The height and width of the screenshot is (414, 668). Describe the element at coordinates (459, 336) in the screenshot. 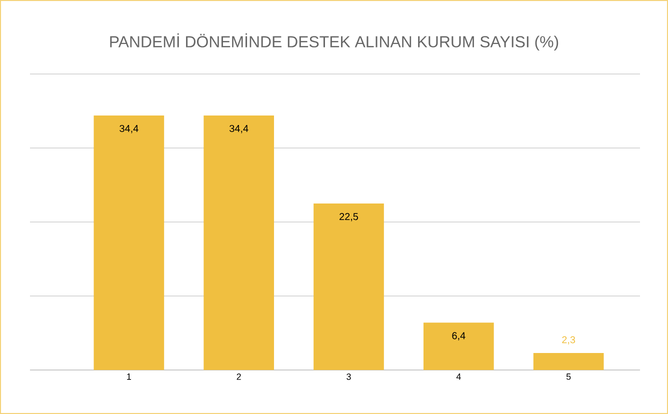

I see `data-label: 6,4` at that location.